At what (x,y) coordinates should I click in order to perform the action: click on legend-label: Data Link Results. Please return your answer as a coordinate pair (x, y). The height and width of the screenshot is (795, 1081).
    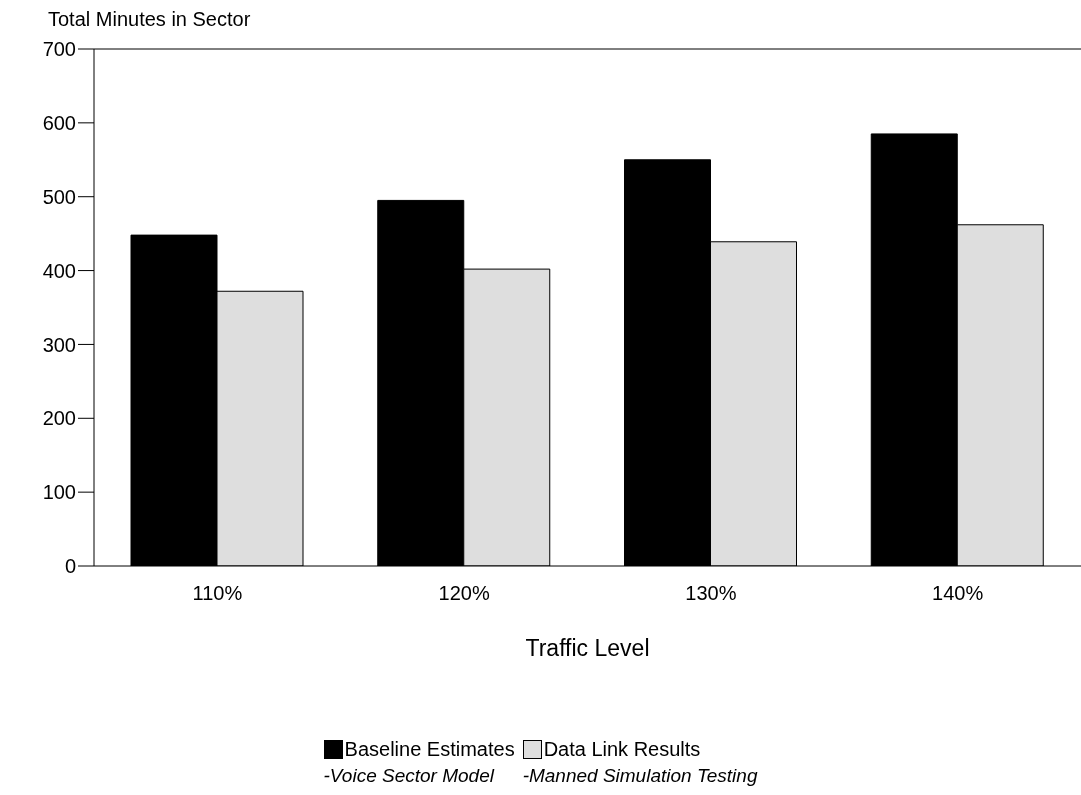
    Looking at the image, I should click on (622, 749).